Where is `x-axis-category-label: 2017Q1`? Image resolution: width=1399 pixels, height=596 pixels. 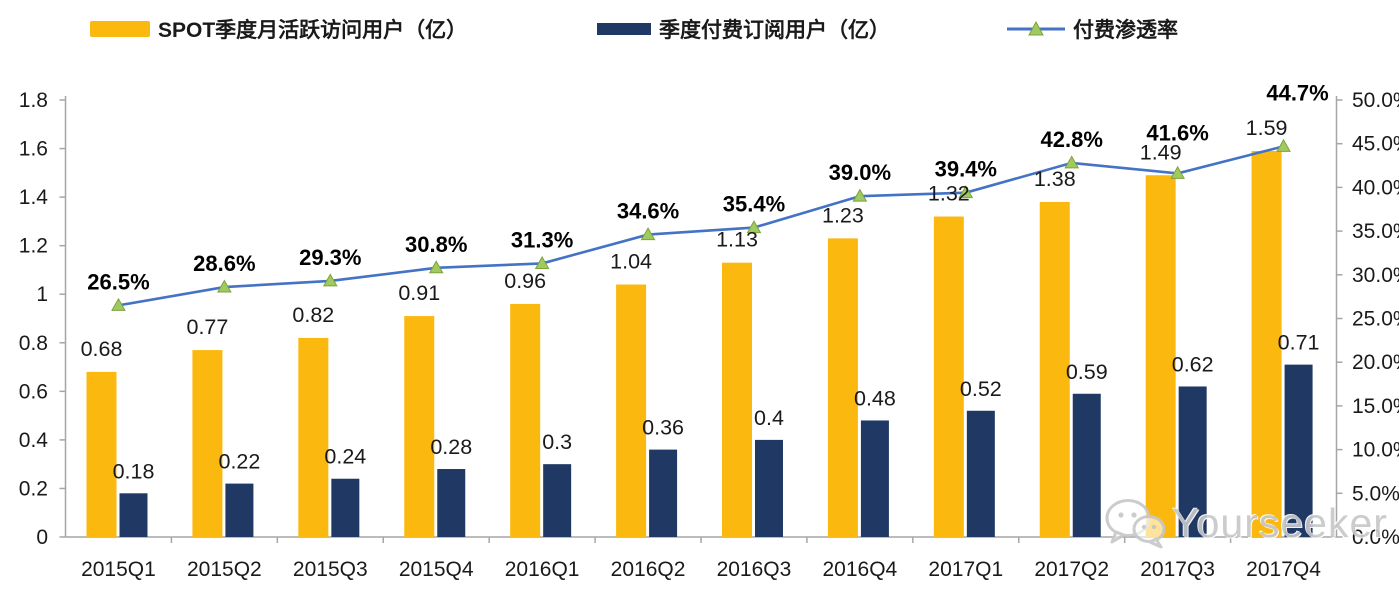 x-axis-category-label: 2017Q1 is located at coordinates (965, 569).